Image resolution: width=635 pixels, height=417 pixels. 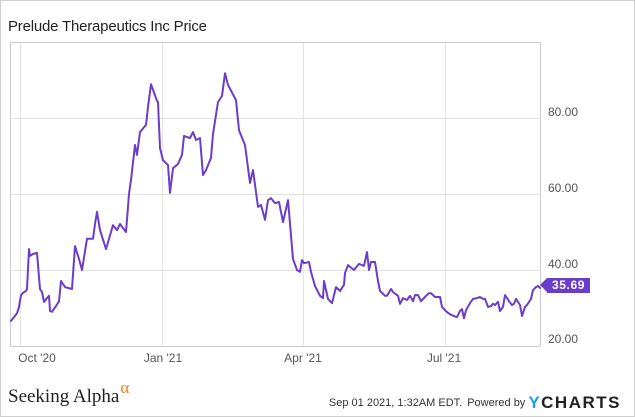 I want to click on y-tick-40: 40.00, so click(x=563, y=264).